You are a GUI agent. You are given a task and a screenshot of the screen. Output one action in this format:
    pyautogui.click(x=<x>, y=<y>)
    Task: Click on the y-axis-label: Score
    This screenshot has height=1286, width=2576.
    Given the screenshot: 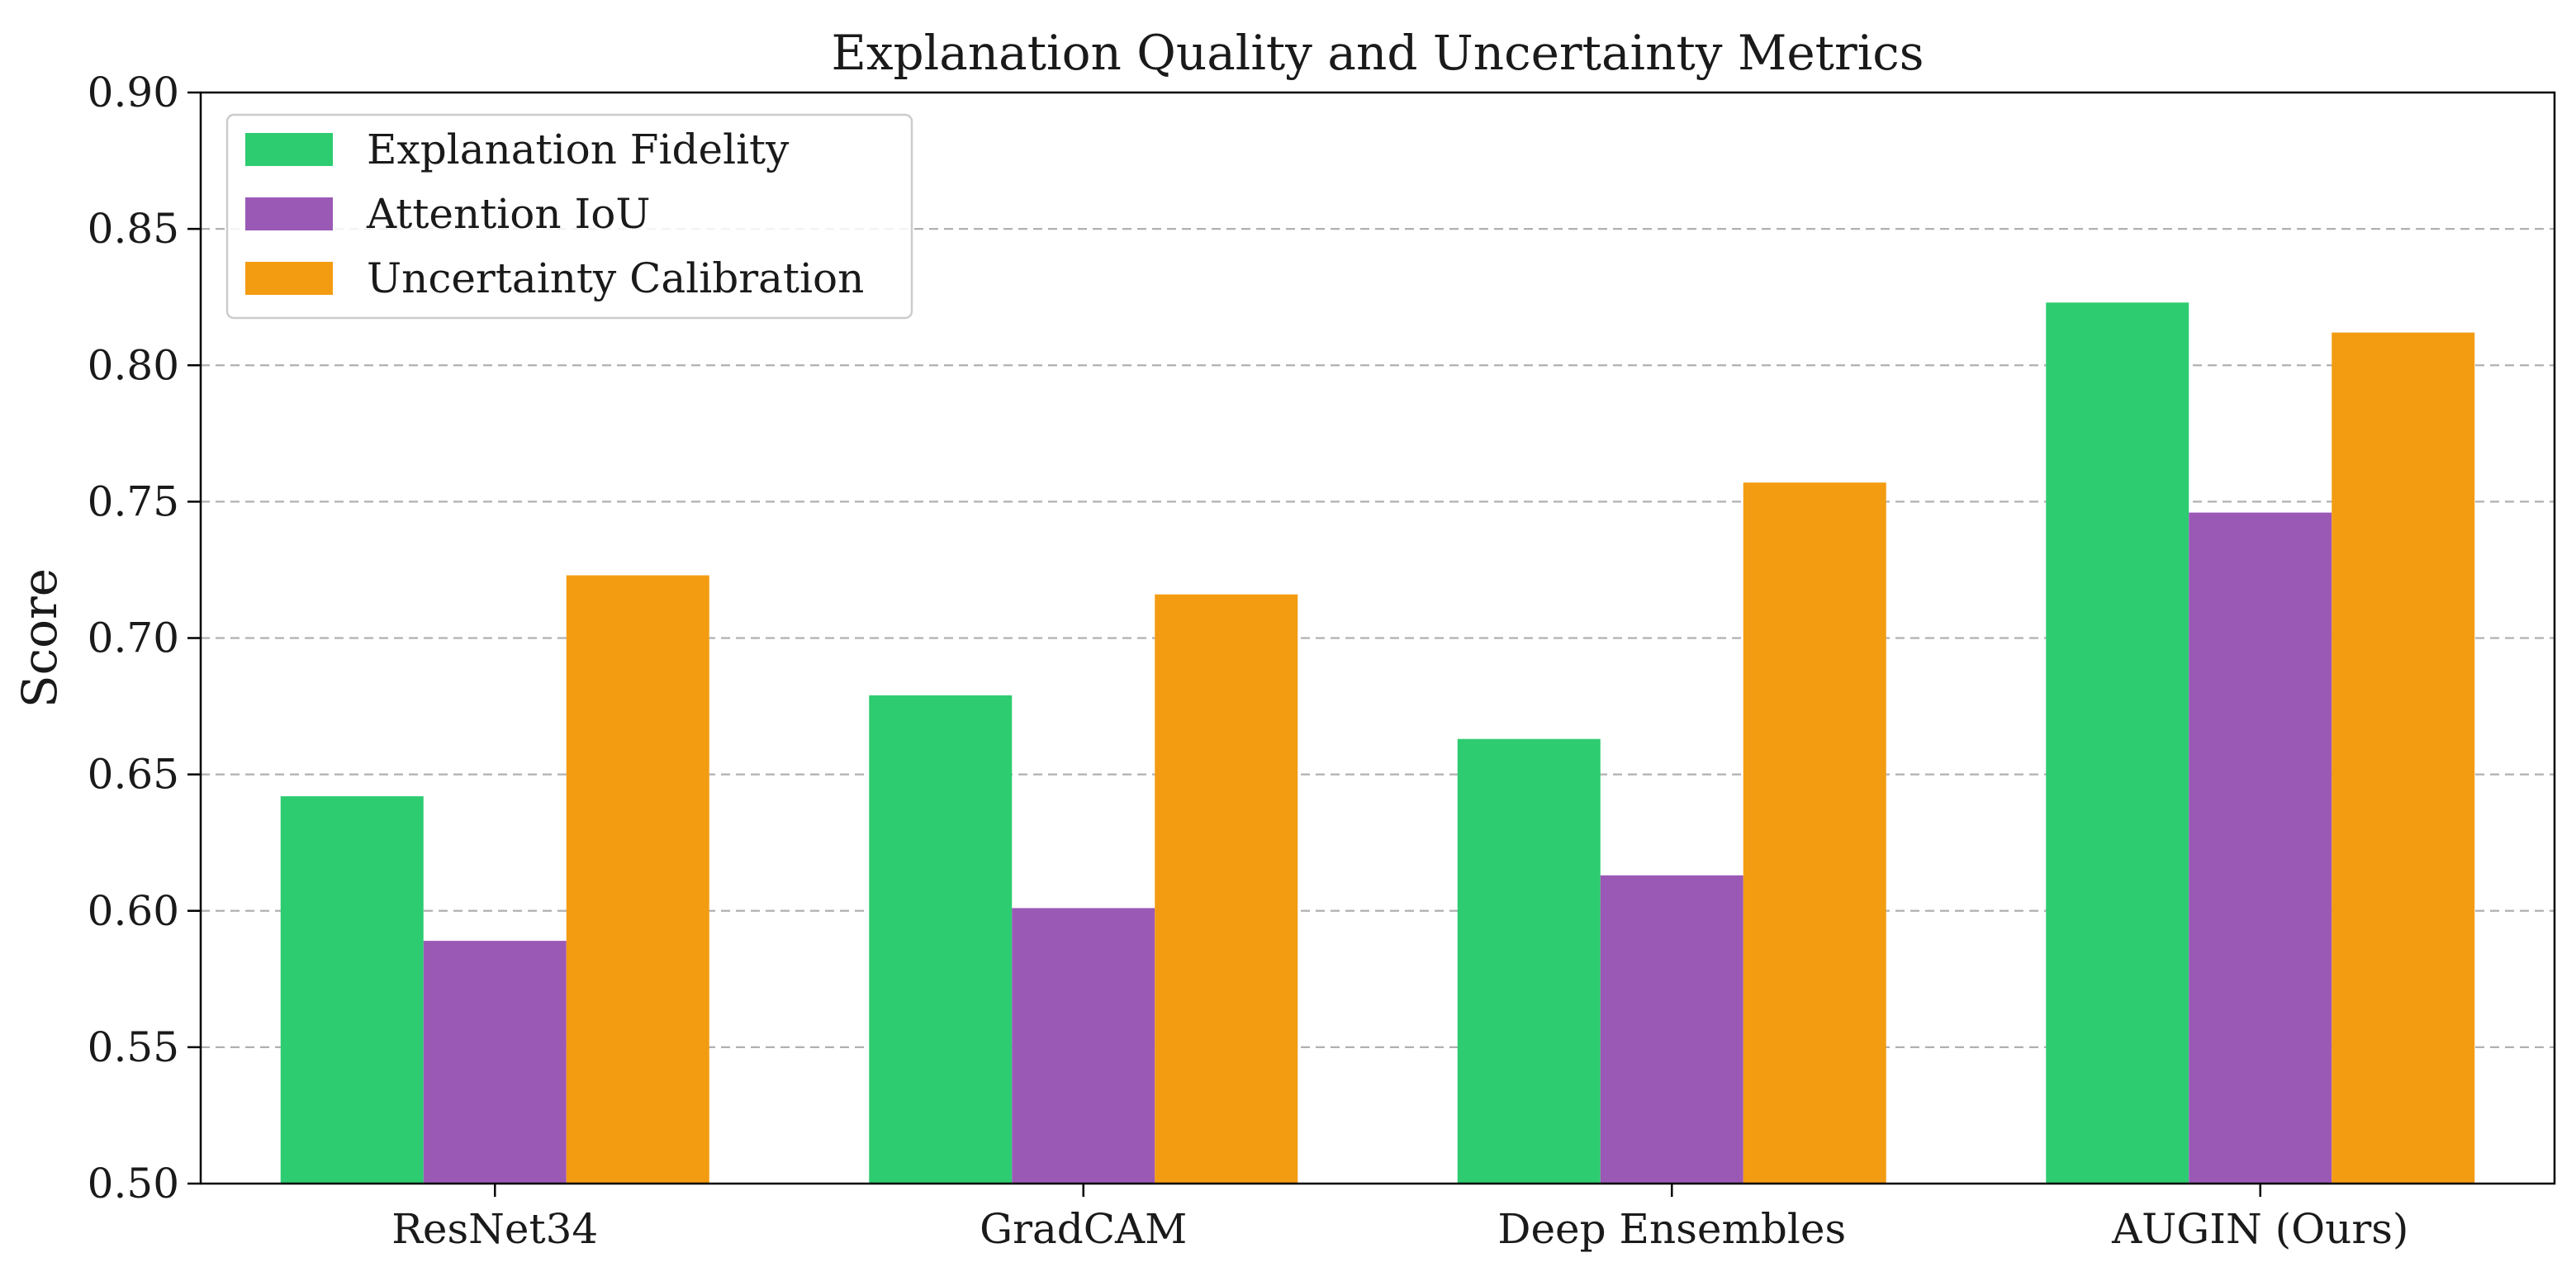 What is the action you would take?
    pyautogui.click(x=40, y=638)
    